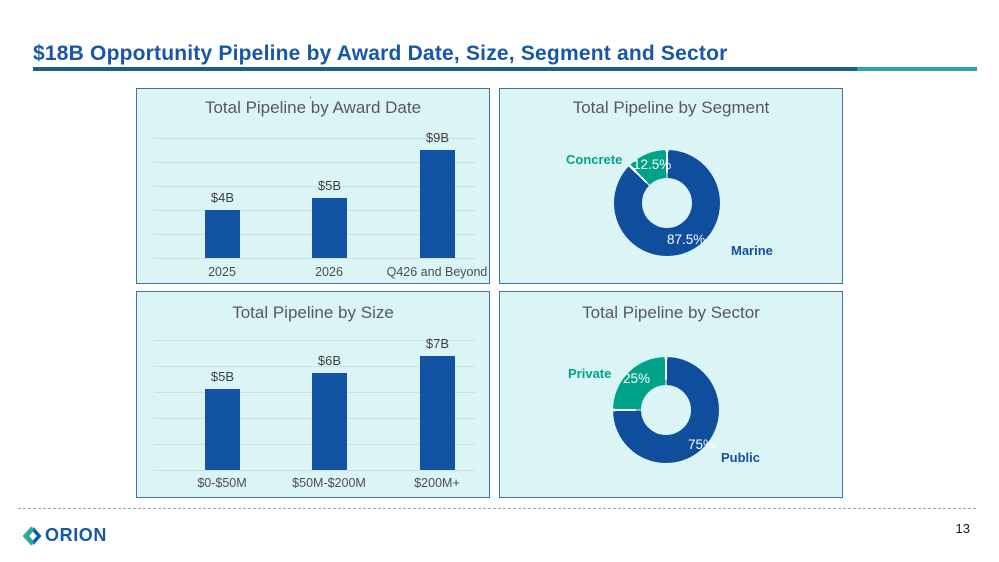  I want to click on bar-plot-award-date: $4B $5B $9B, so click(315, 194).